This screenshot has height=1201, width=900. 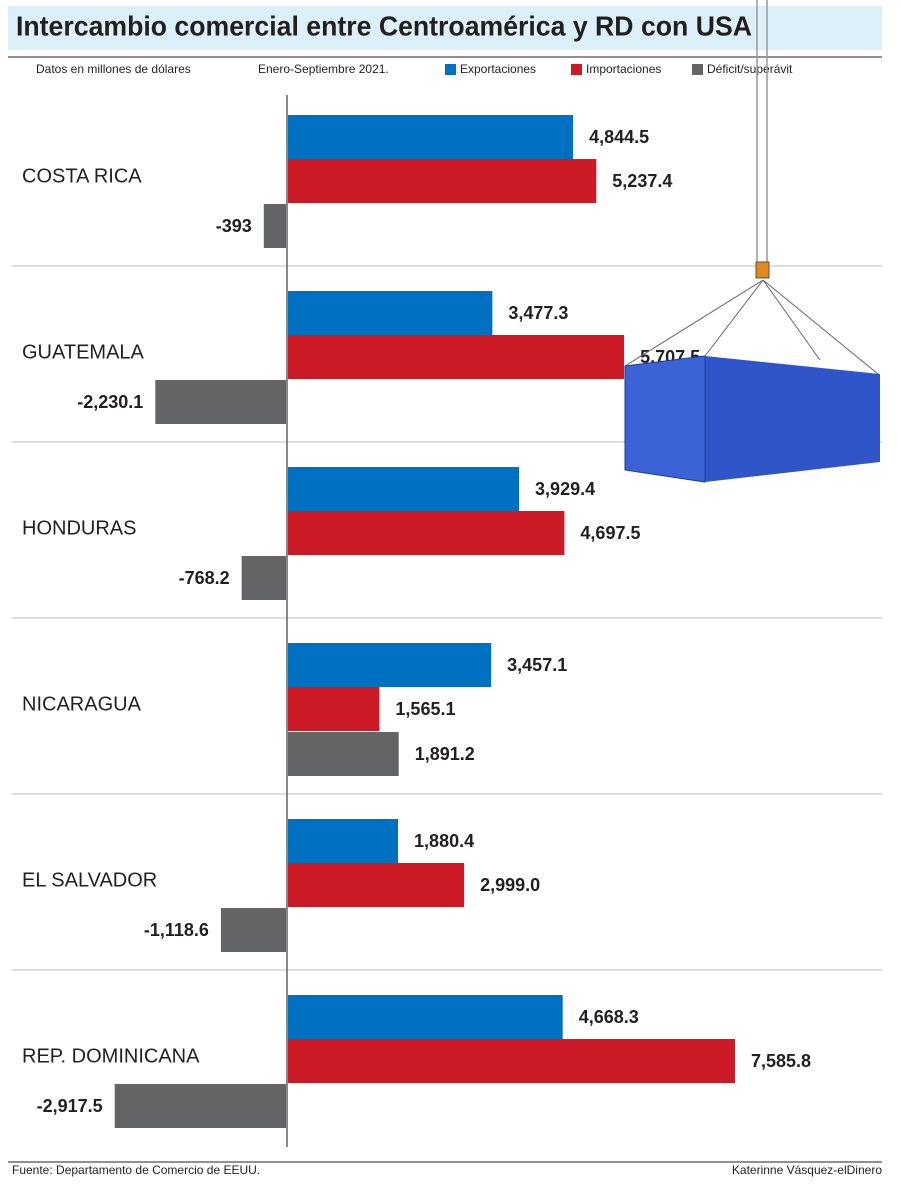 What do you see at coordinates (70, 1106) in the screenshot?
I see `value-label: -2,917.5` at bounding box center [70, 1106].